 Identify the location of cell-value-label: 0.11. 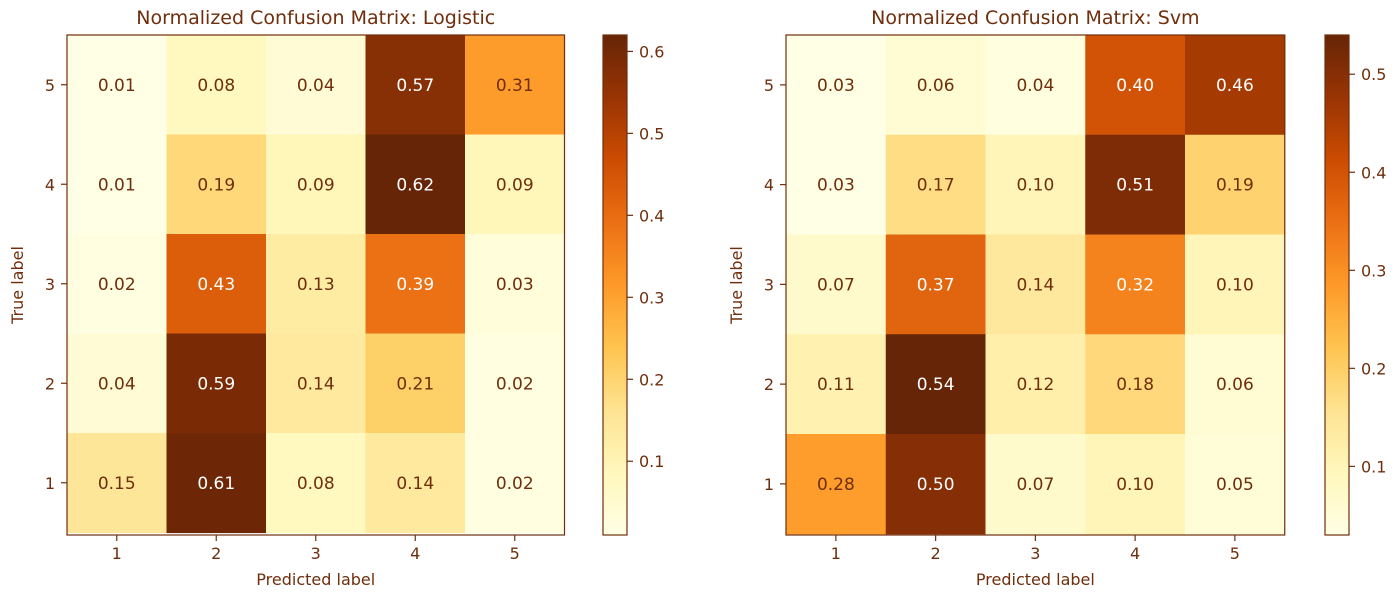
(836, 385).